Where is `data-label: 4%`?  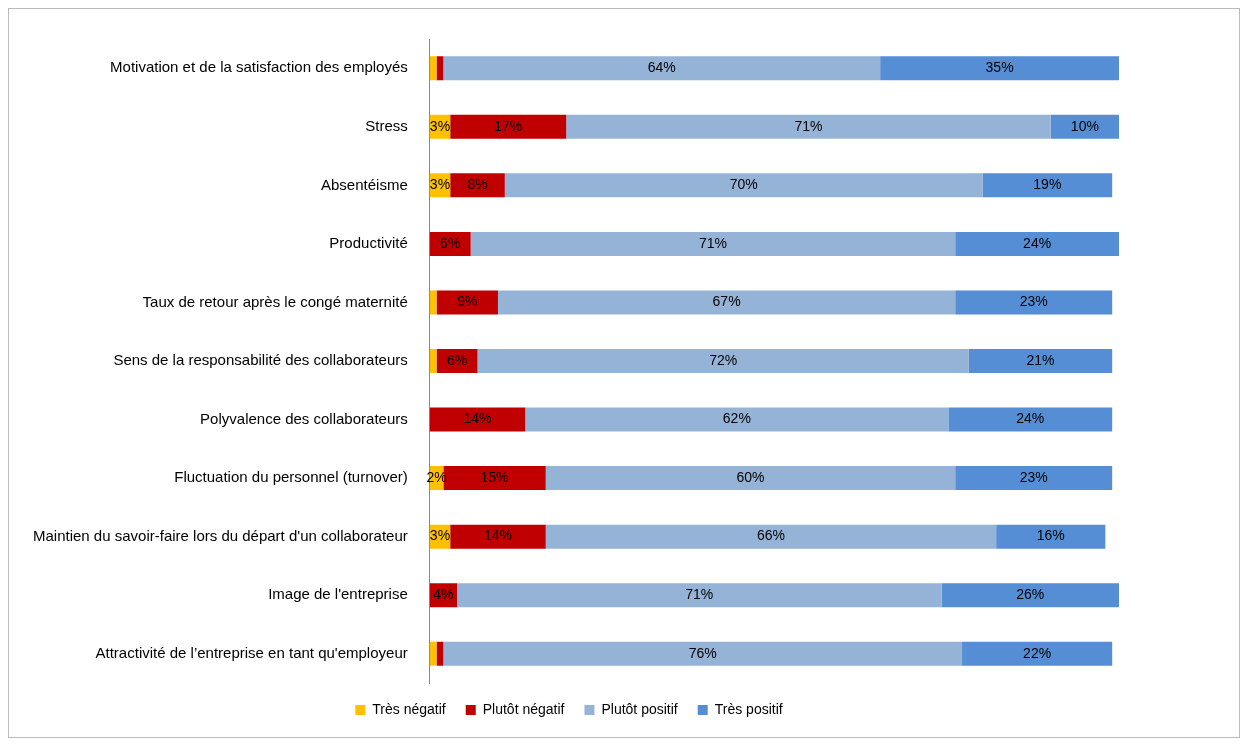
data-label: 4% is located at coordinates (443, 594).